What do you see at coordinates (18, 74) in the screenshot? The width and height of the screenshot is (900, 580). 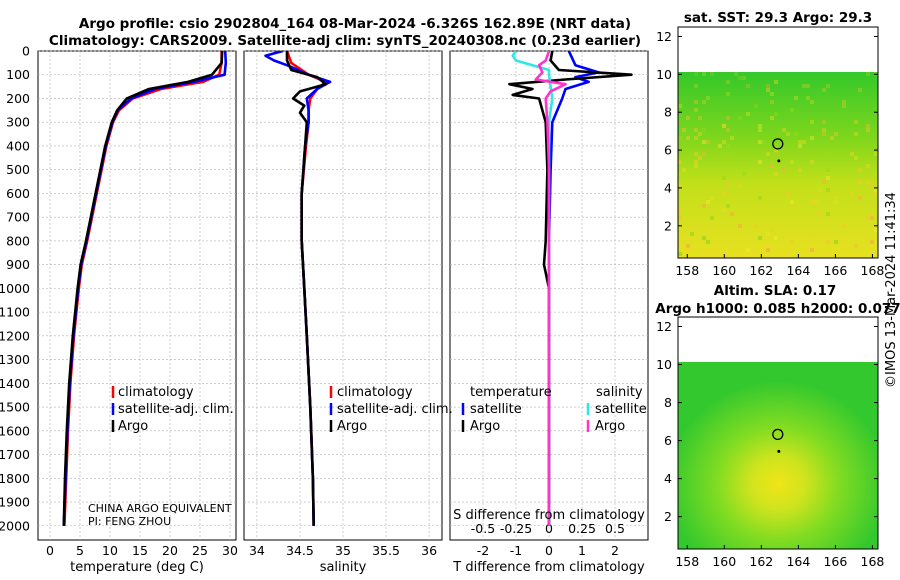 I see `depth-tick-label: 100` at bounding box center [18, 74].